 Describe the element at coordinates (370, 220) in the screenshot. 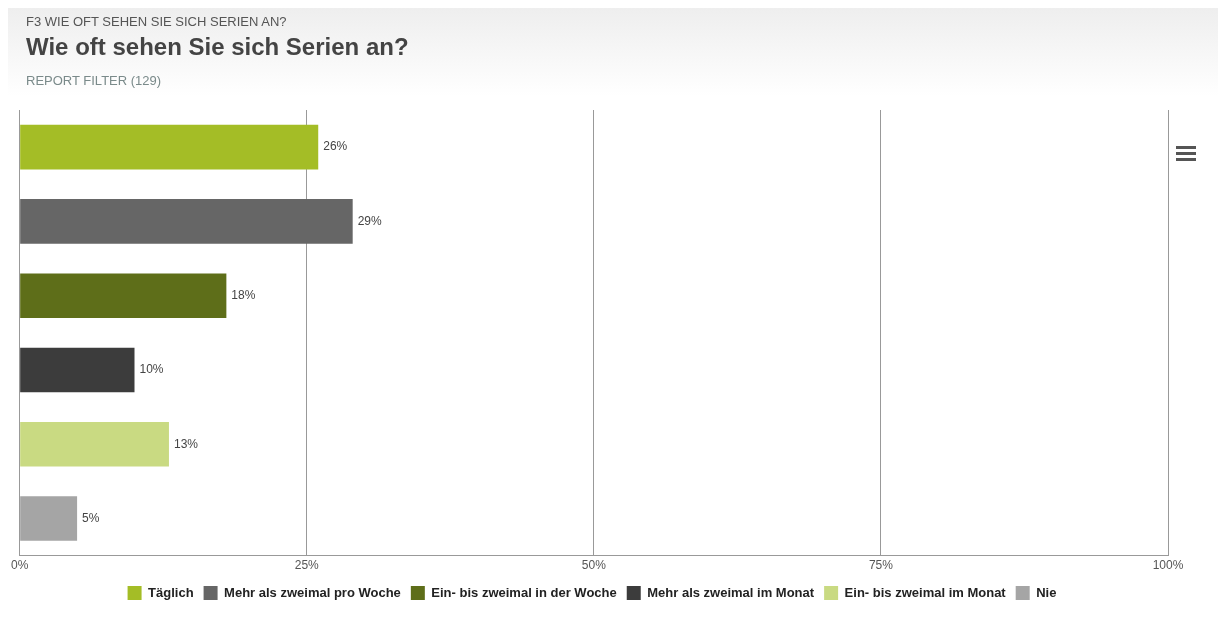

I see `data-label: 29%` at that location.